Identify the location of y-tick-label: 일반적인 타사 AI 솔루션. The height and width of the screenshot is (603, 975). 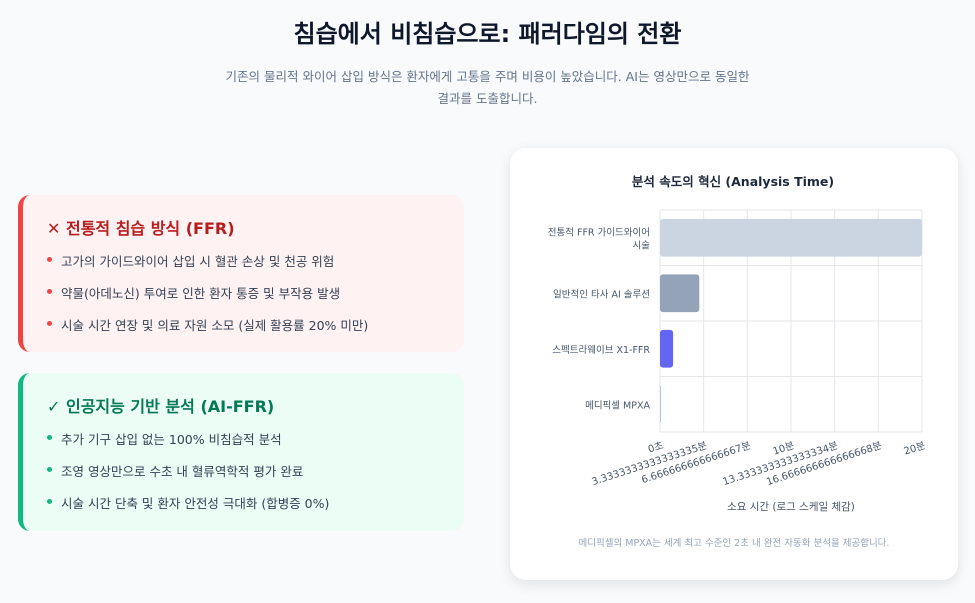
(601, 294).